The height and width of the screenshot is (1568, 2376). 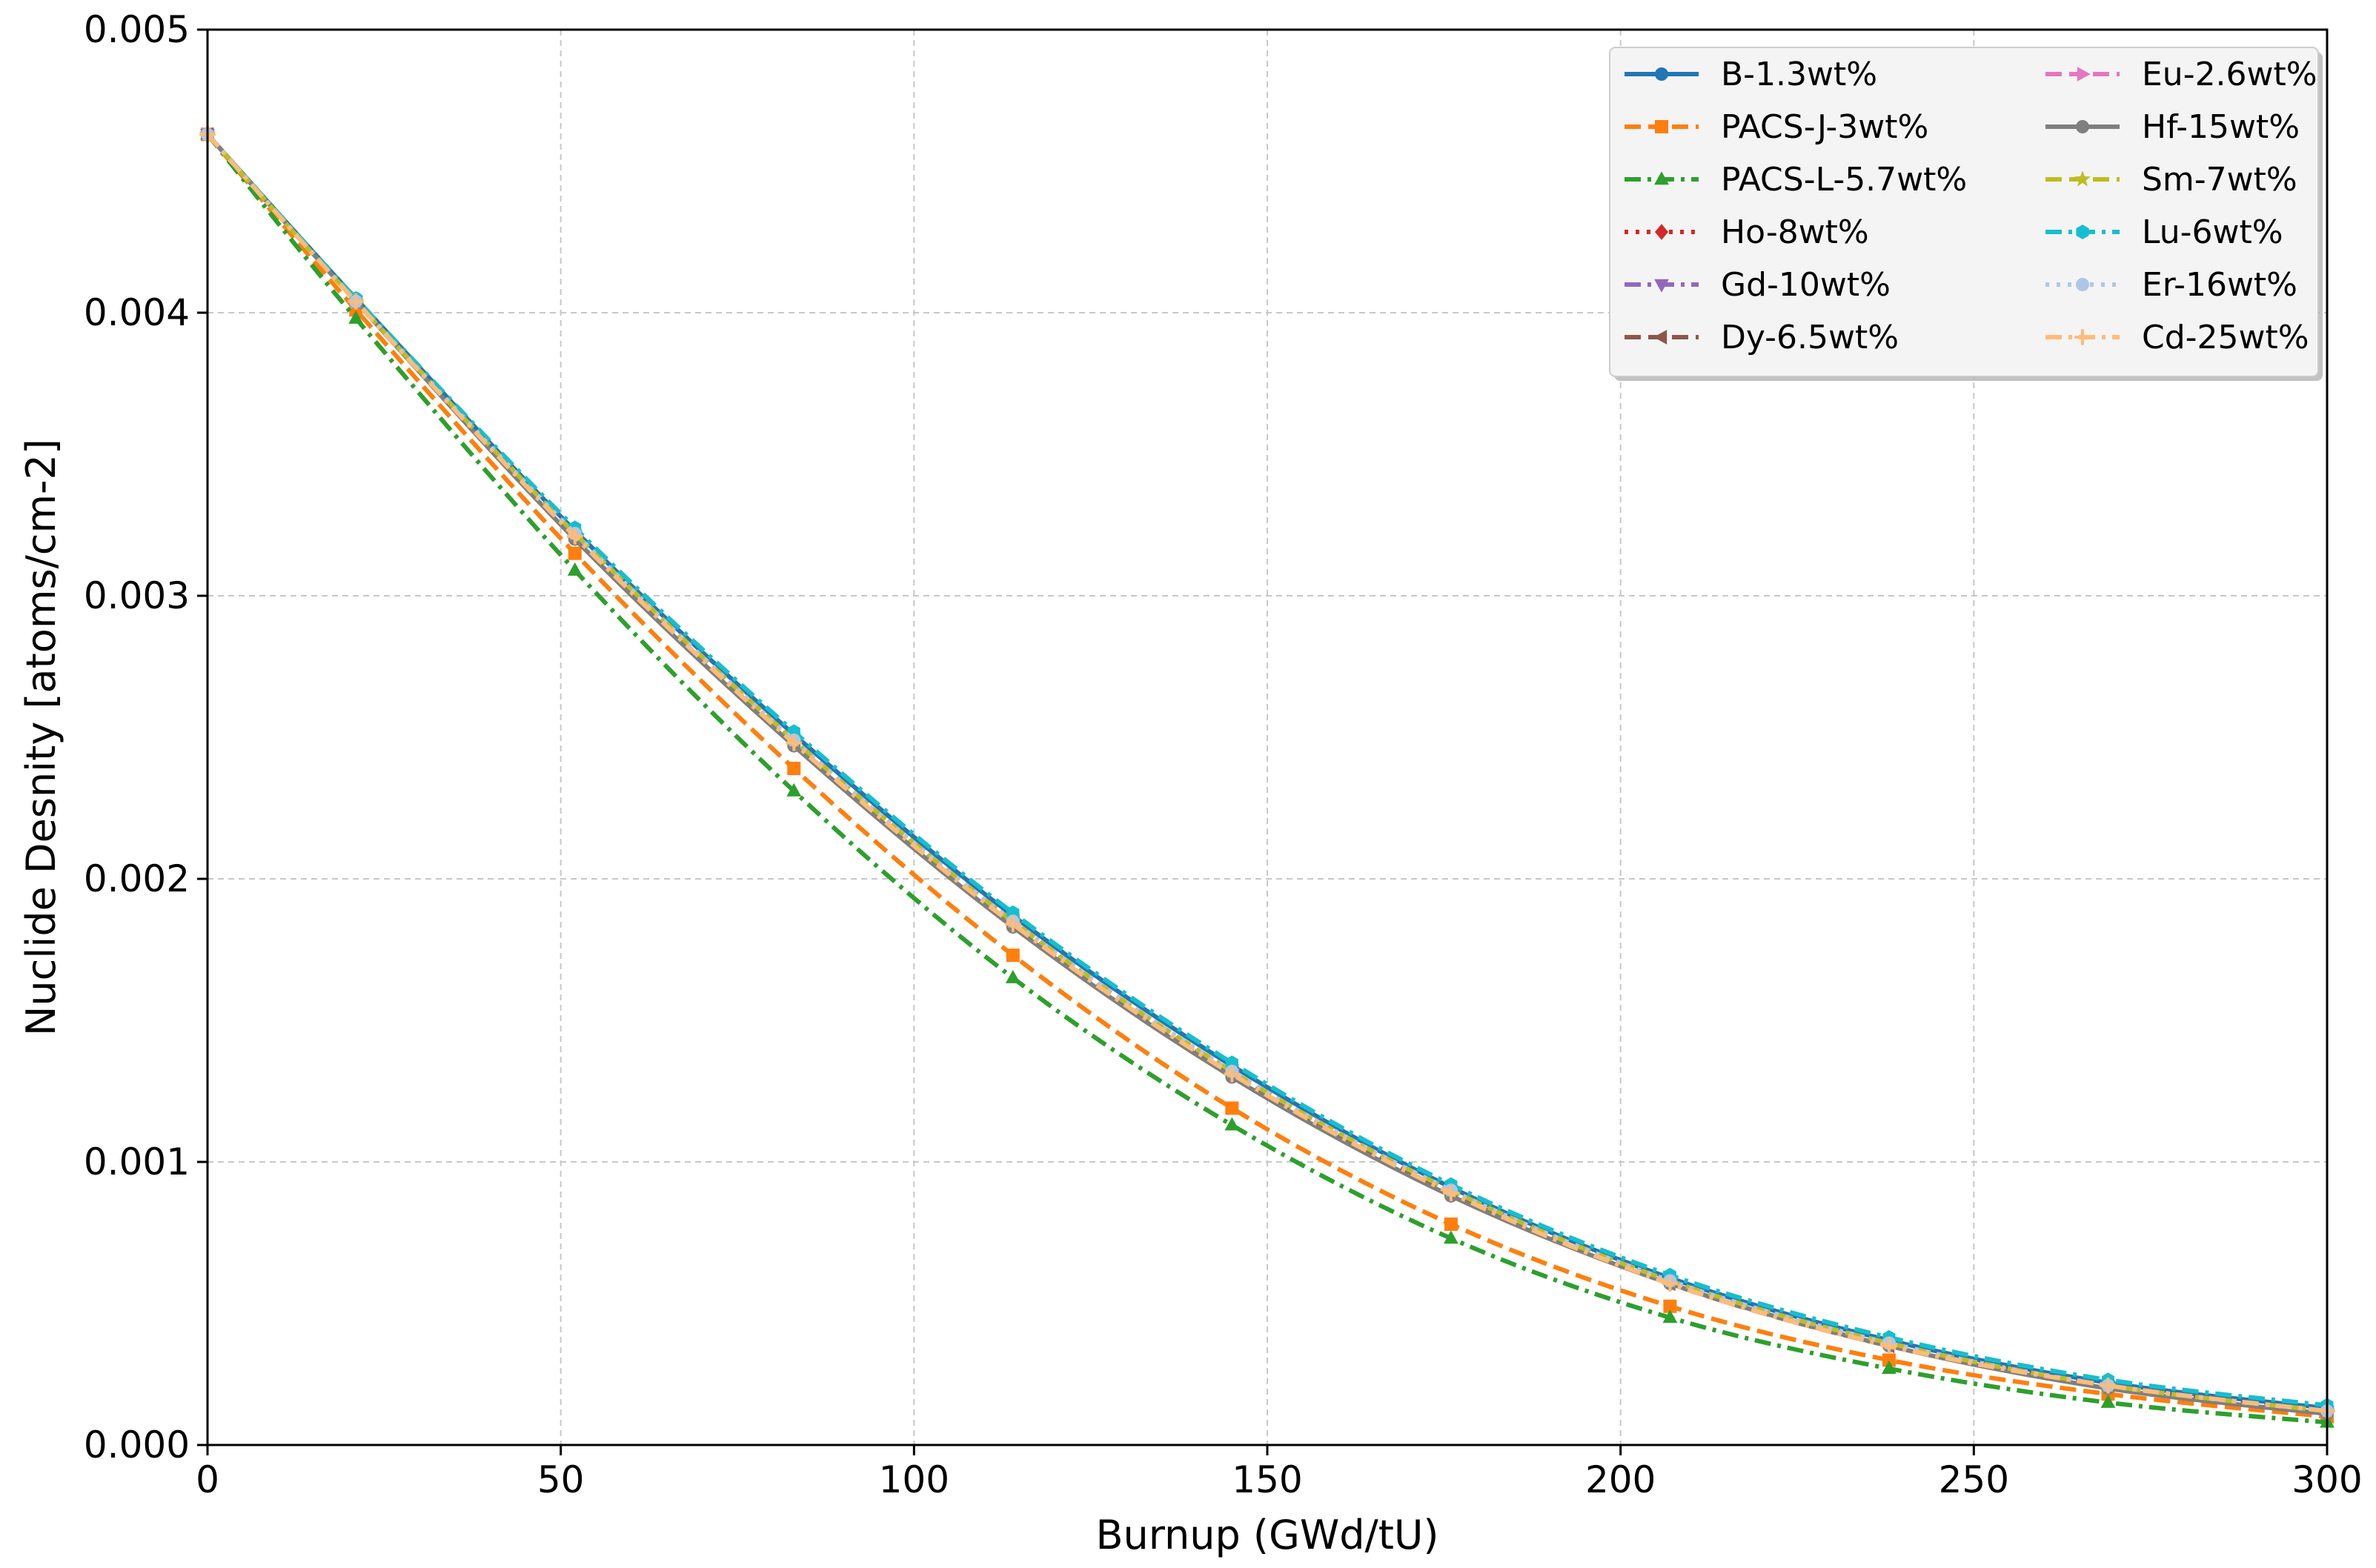 I want to click on legend-label: Gd-10wt%, so click(x=1806, y=285).